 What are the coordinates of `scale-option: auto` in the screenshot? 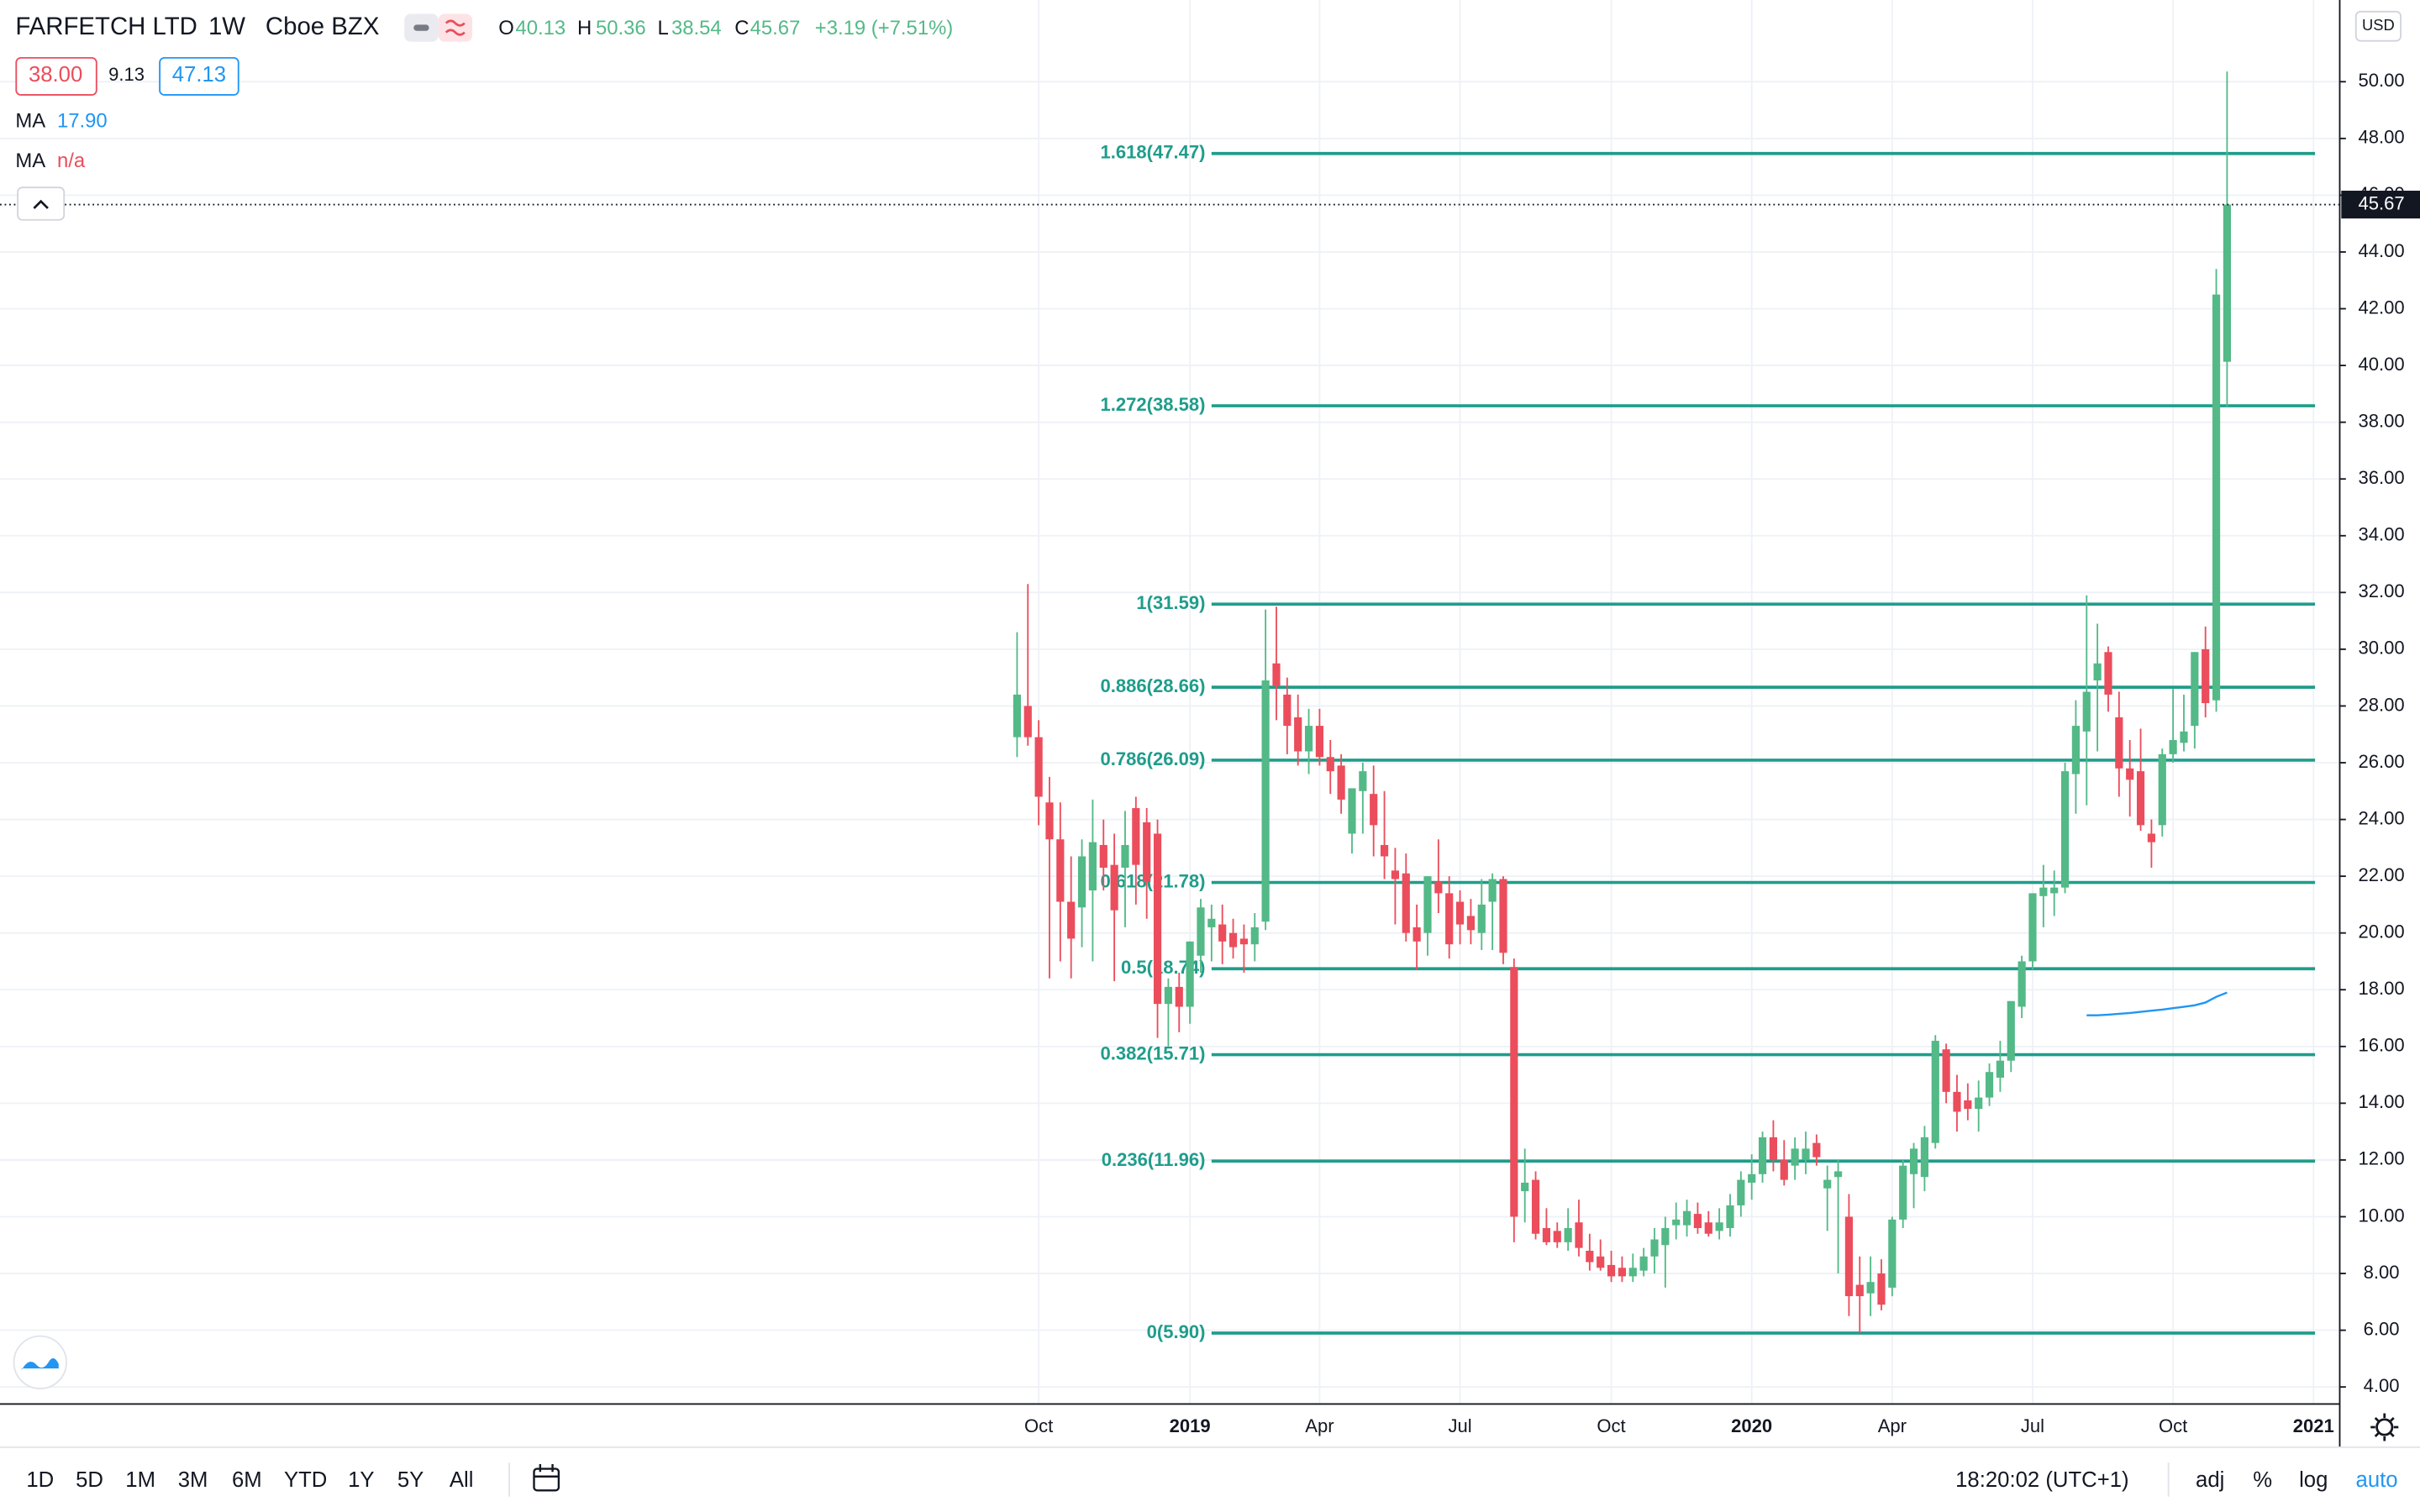 It's located at (2377, 1480).